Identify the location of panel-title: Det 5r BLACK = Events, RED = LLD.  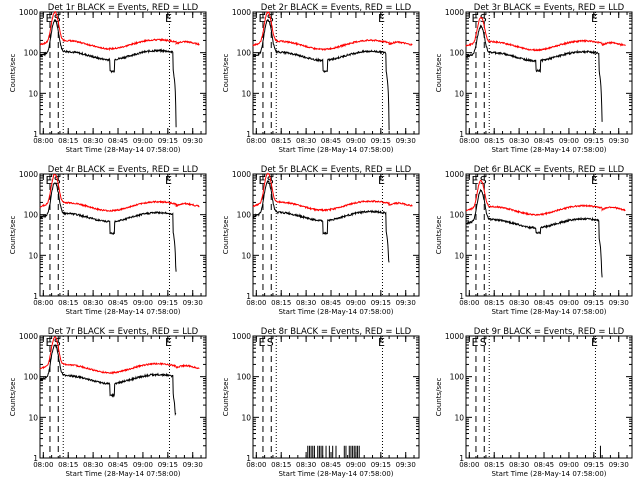
(336, 170).